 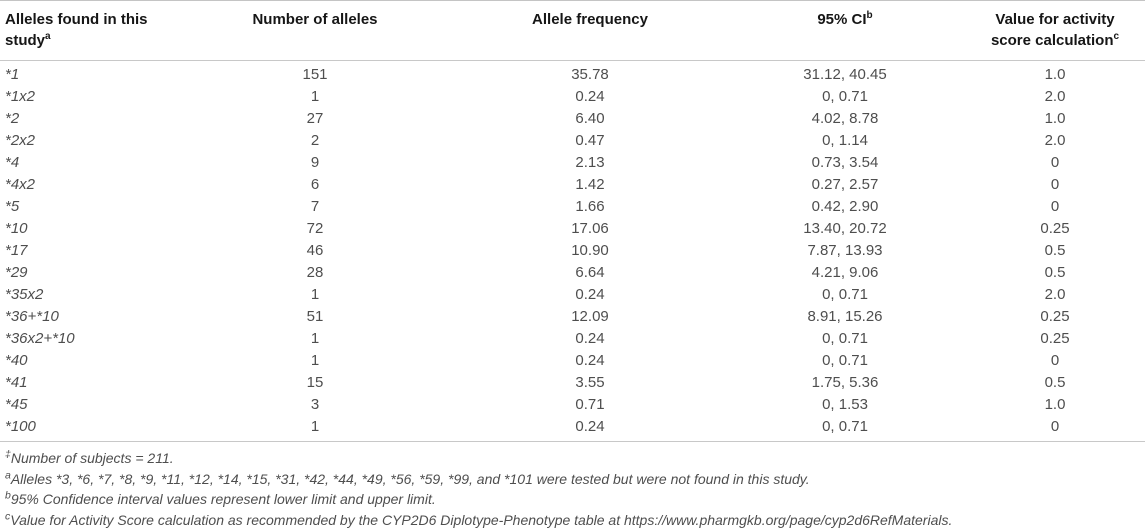 What do you see at coordinates (1055, 30) in the screenshot?
I see `header-activity-score: Value for activity score calculationc` at bounding box center [1055, 30].